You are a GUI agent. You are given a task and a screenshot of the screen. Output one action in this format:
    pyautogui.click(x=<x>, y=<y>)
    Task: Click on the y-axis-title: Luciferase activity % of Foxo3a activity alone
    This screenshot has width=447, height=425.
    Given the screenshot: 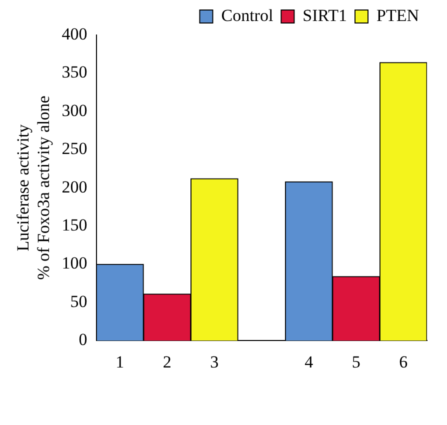 What is the action you would take?
    pyautogui.click(x=34, y=188)
    